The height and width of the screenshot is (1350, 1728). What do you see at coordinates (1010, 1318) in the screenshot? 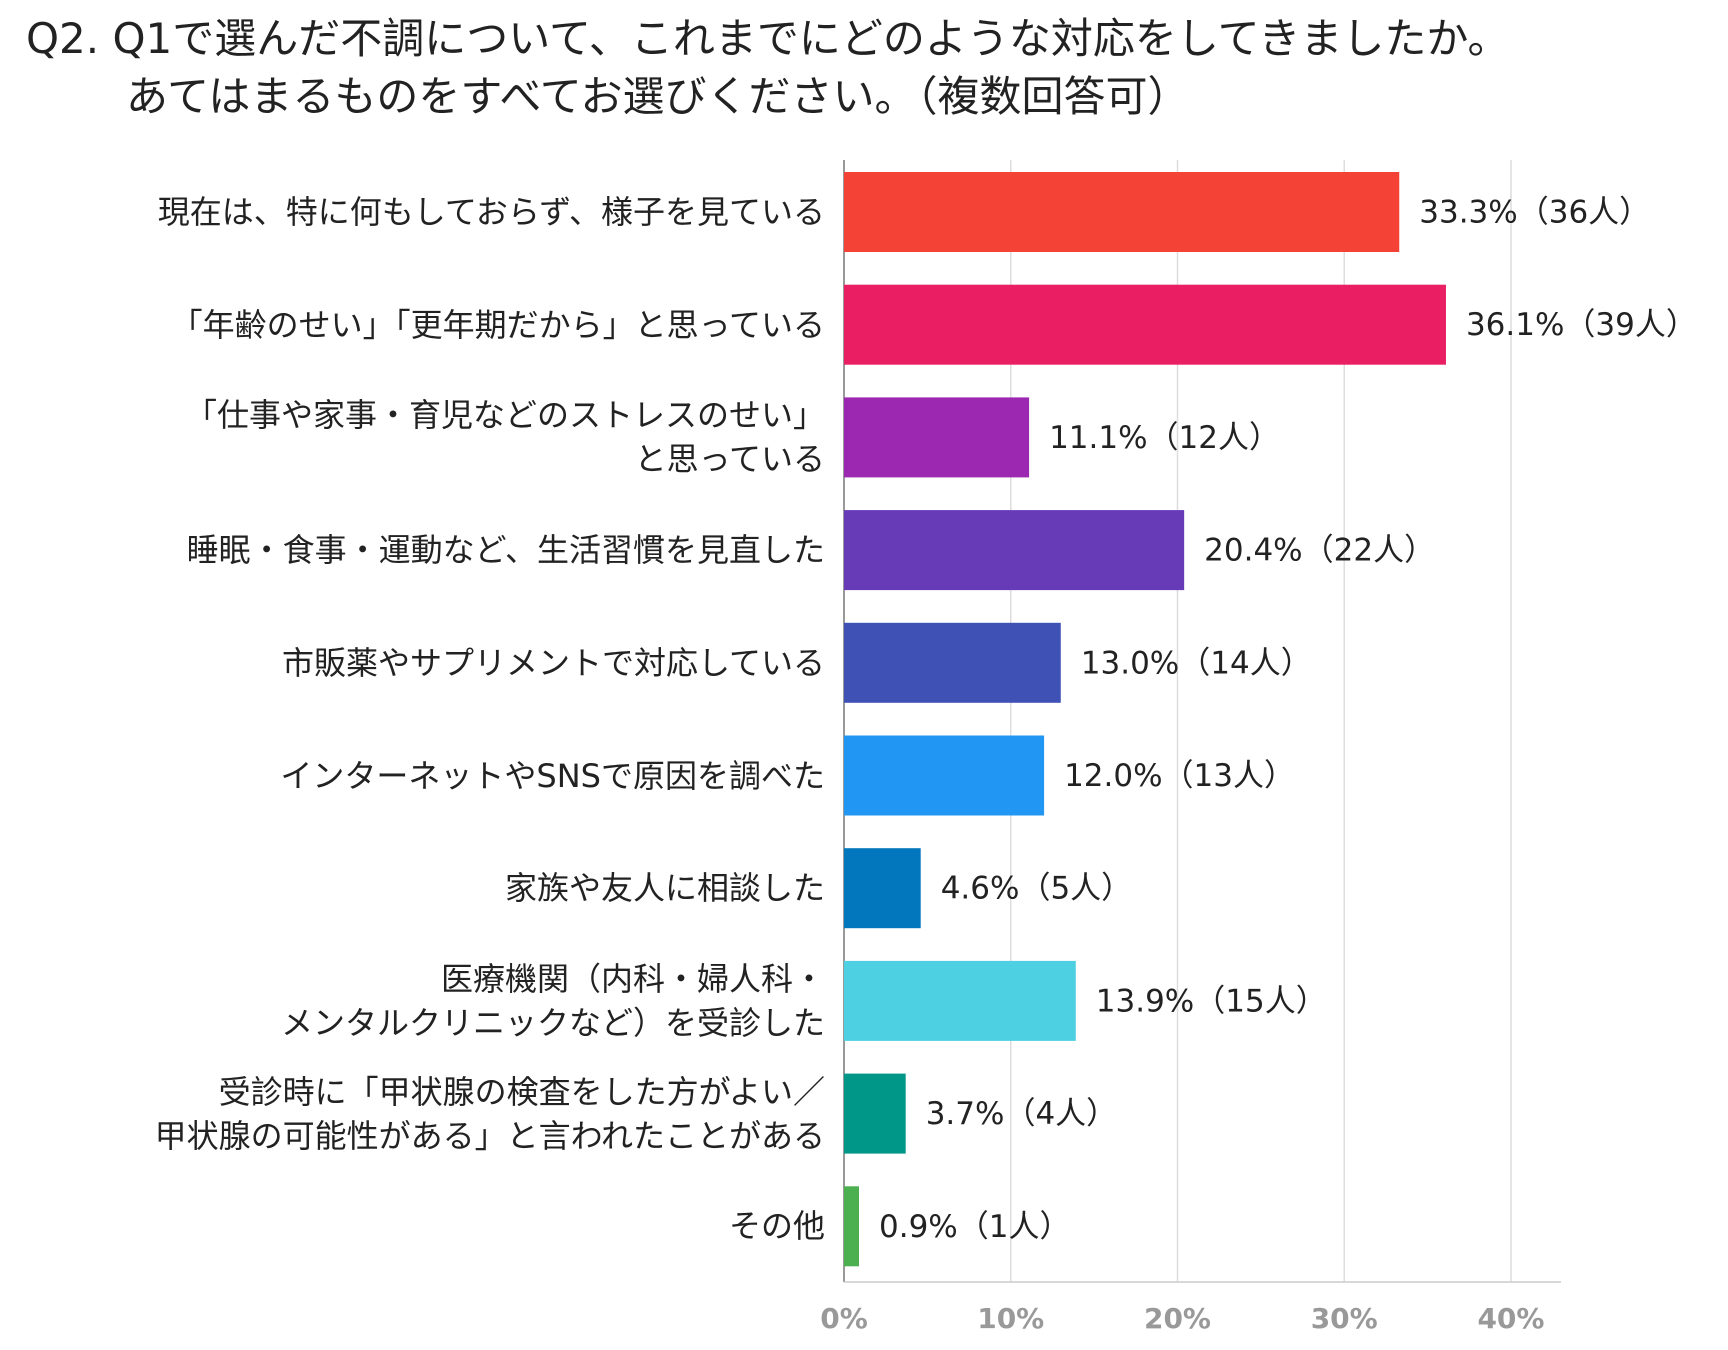
I see `x-tick-label: 10%` at bounding box center [1010, 1318].